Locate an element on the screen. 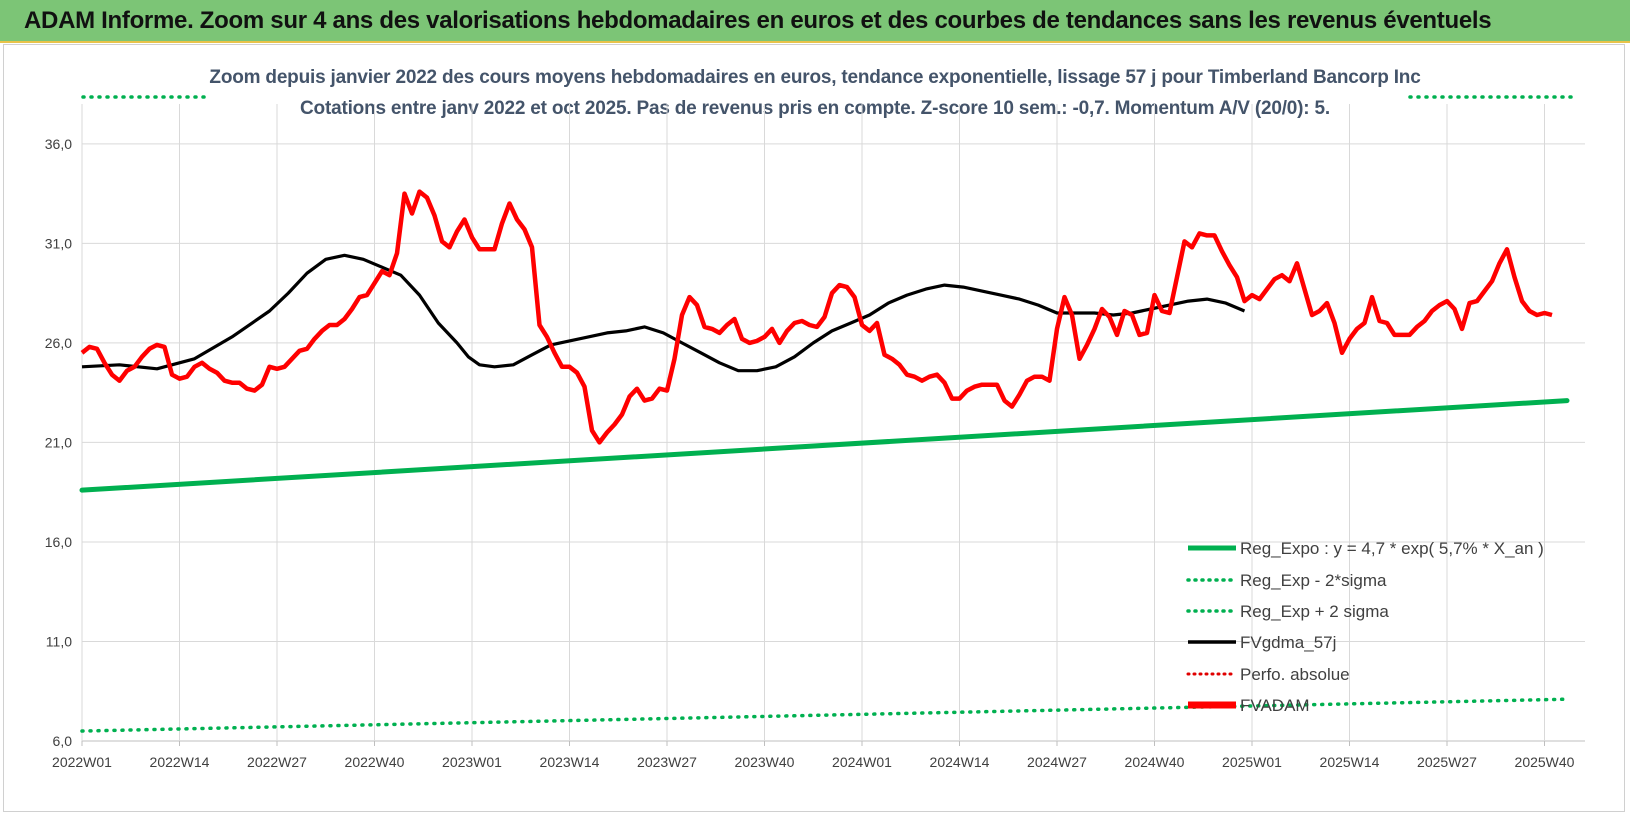 The image size is (1630, 815). y-axis-ticks: 6,0 11,0 16,0 21,0 26,0 31,0 36,0 is located at coordinates (58, 442).